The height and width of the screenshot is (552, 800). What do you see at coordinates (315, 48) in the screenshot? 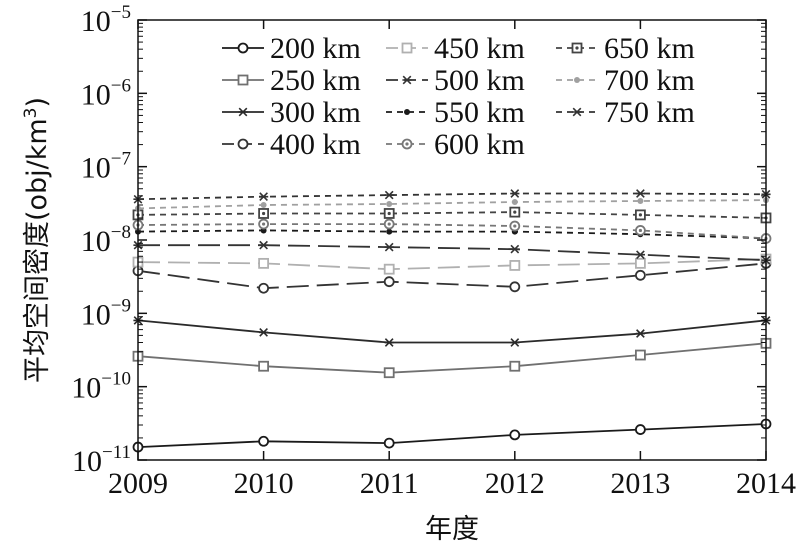
I see `legend-label-0: 200 km` at bounding box center [315, 48].